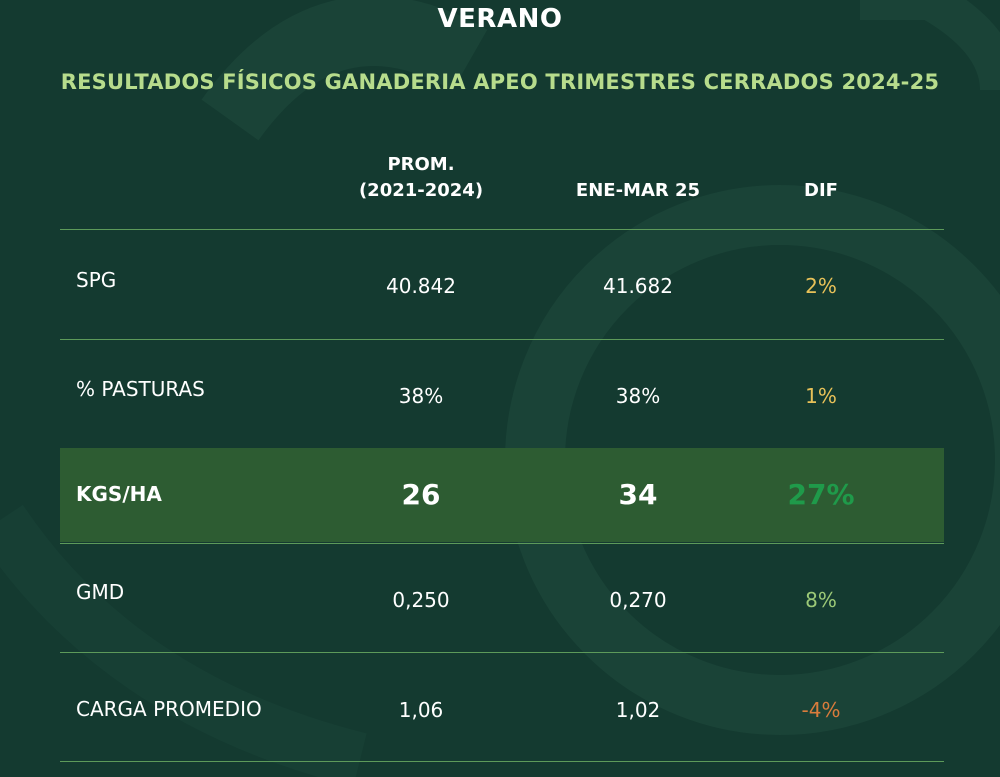 This screenshot has width=1000, height=777. I want to click on cell-pasturas-dif: 1%, so click(821, 396).